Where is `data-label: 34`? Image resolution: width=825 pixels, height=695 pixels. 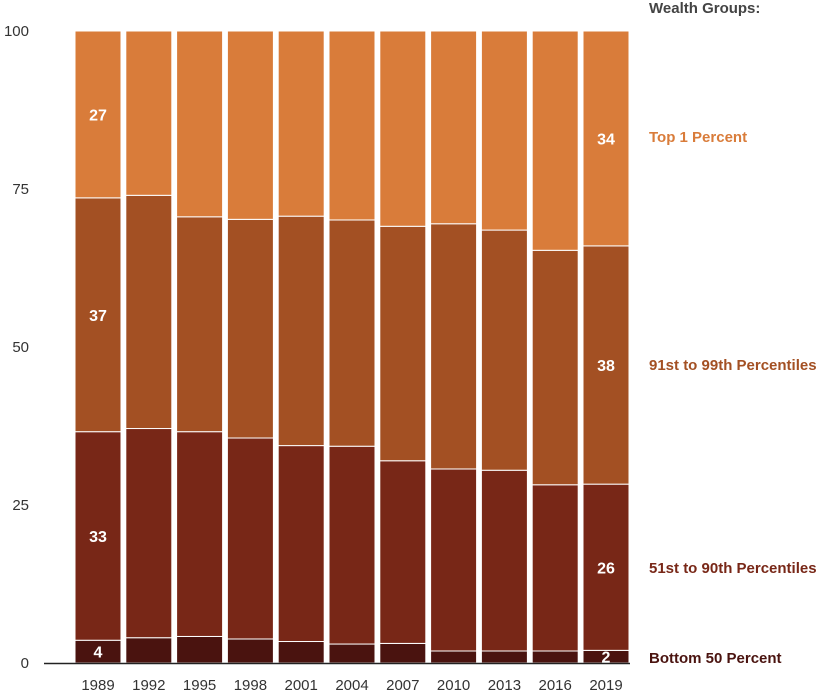
data-label: 34 is located at coordinates (606, 139).